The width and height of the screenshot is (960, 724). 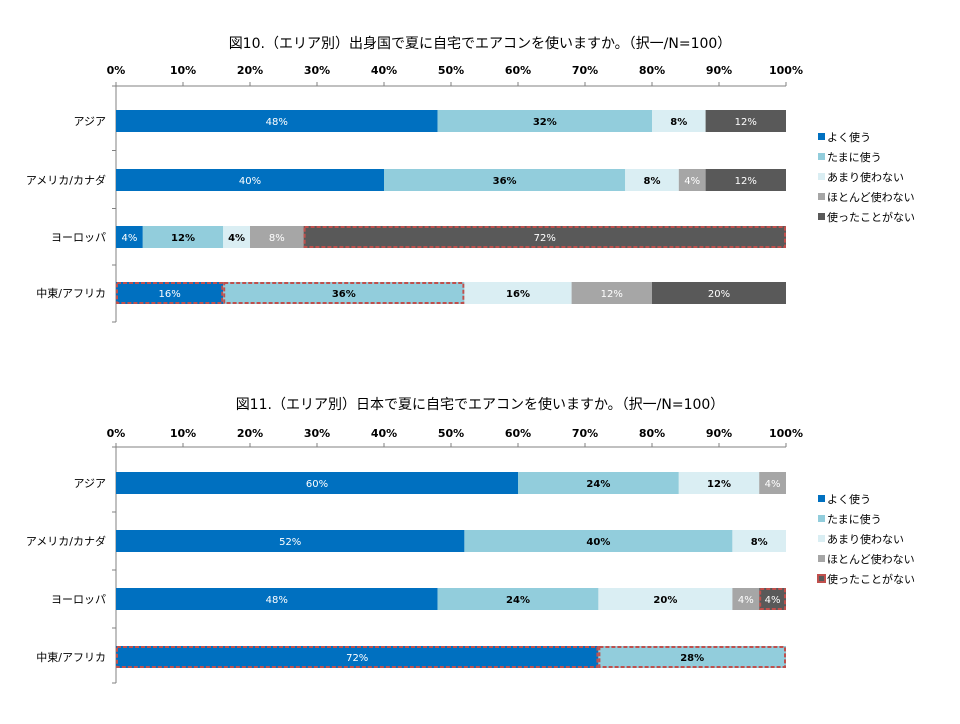 What do you see at coordinates (480, 404) in the screenshot?
I see `chart-title: 図11.（エリア別）日本で夏に自宅でエアコンを使いますか。（択一/N=100）` at bounding box center [480, 404].